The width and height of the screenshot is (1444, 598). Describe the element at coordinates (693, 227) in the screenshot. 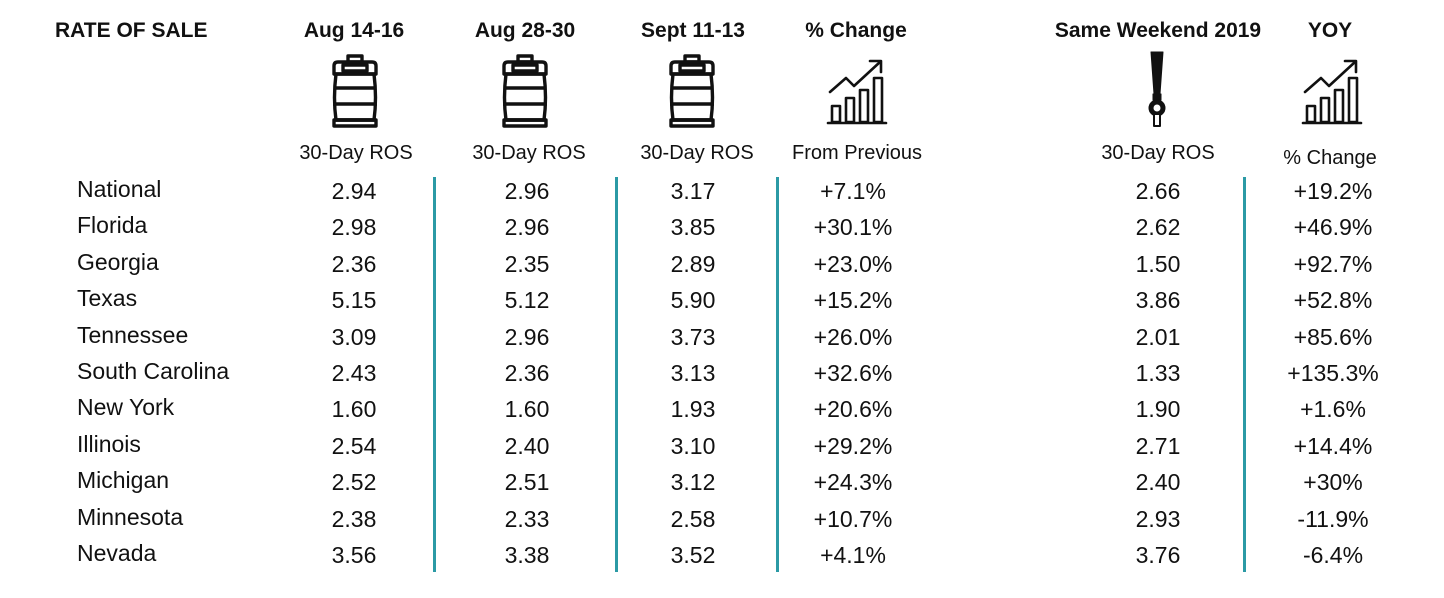

I see `table-cell: 3.85` at that location.